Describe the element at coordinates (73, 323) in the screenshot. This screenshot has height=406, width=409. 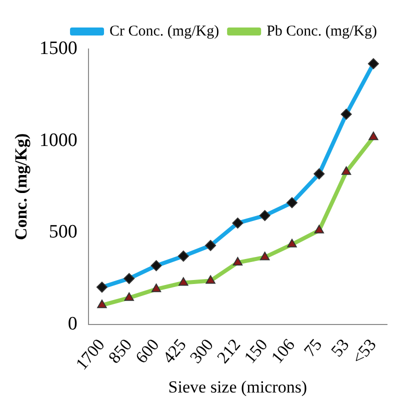
I see `y-tick-label: 0` at that location.